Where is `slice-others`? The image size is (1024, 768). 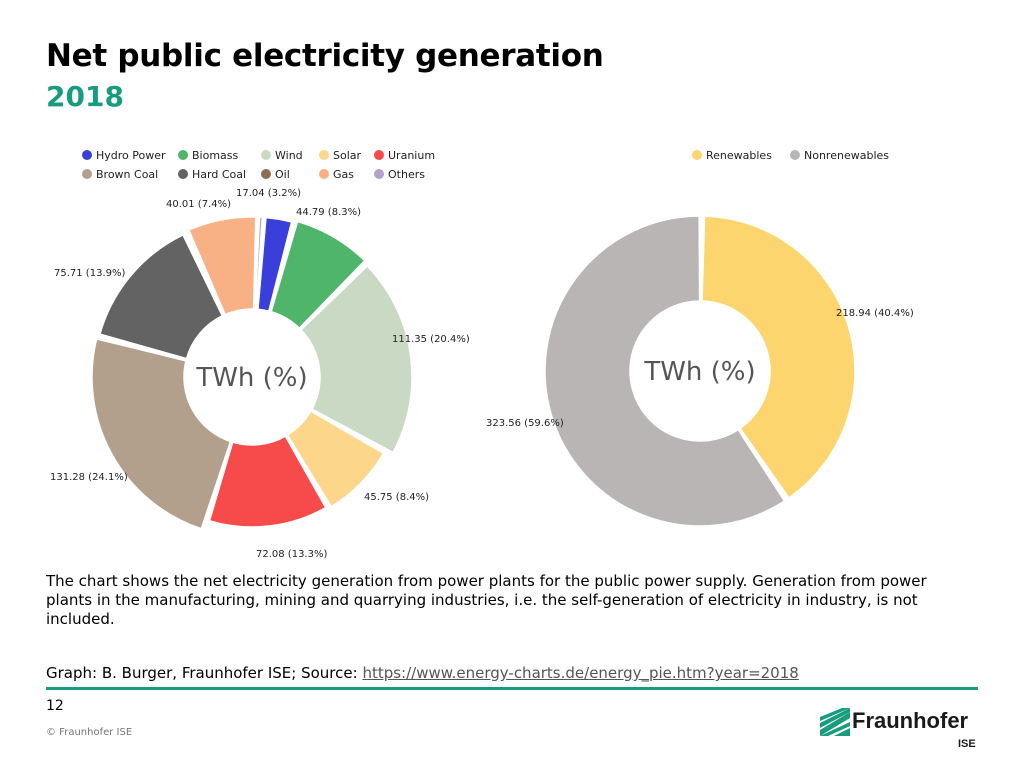 slice-others is located at coordinates (259, 263).